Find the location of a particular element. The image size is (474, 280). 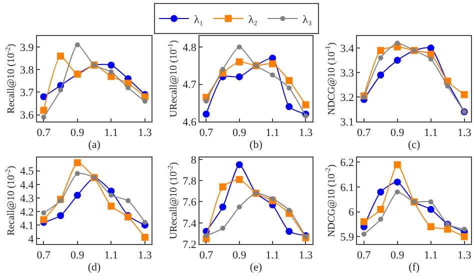

y-tick-label: 4.6 is located at coordinates (189, 122).